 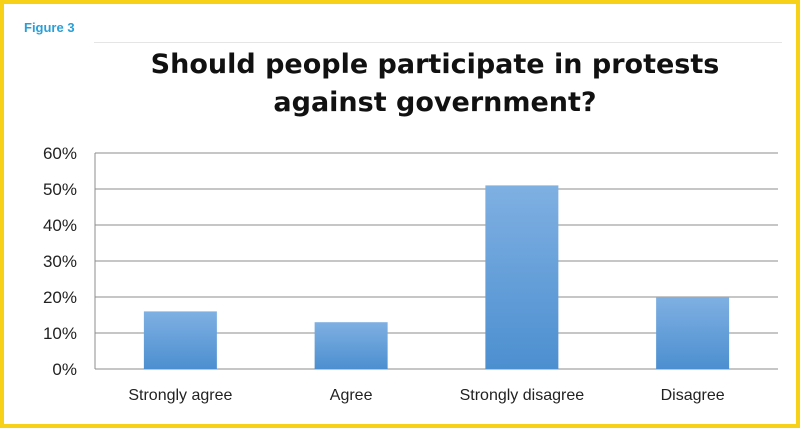 What do you see at coordinates (60, 225) in the screenshot?
I see `y-tick-label: 40%` at bounding box center [60, 225].